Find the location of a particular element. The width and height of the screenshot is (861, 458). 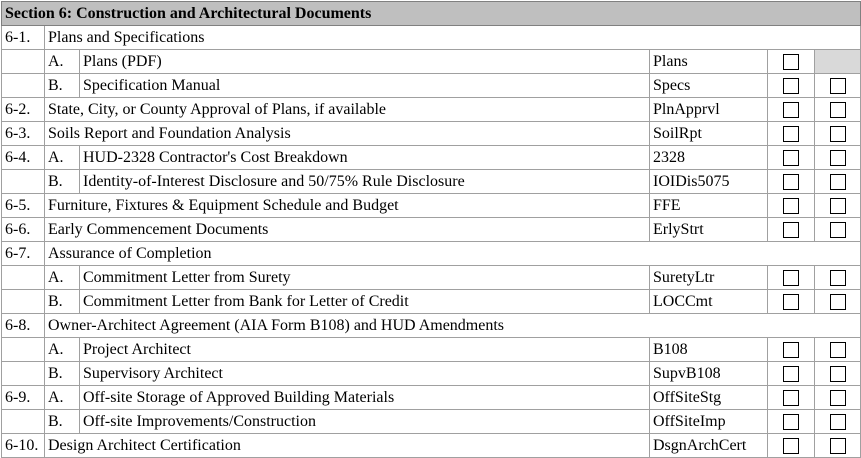

item-text: Plans (PDF) is located at coordinates (364, 61).